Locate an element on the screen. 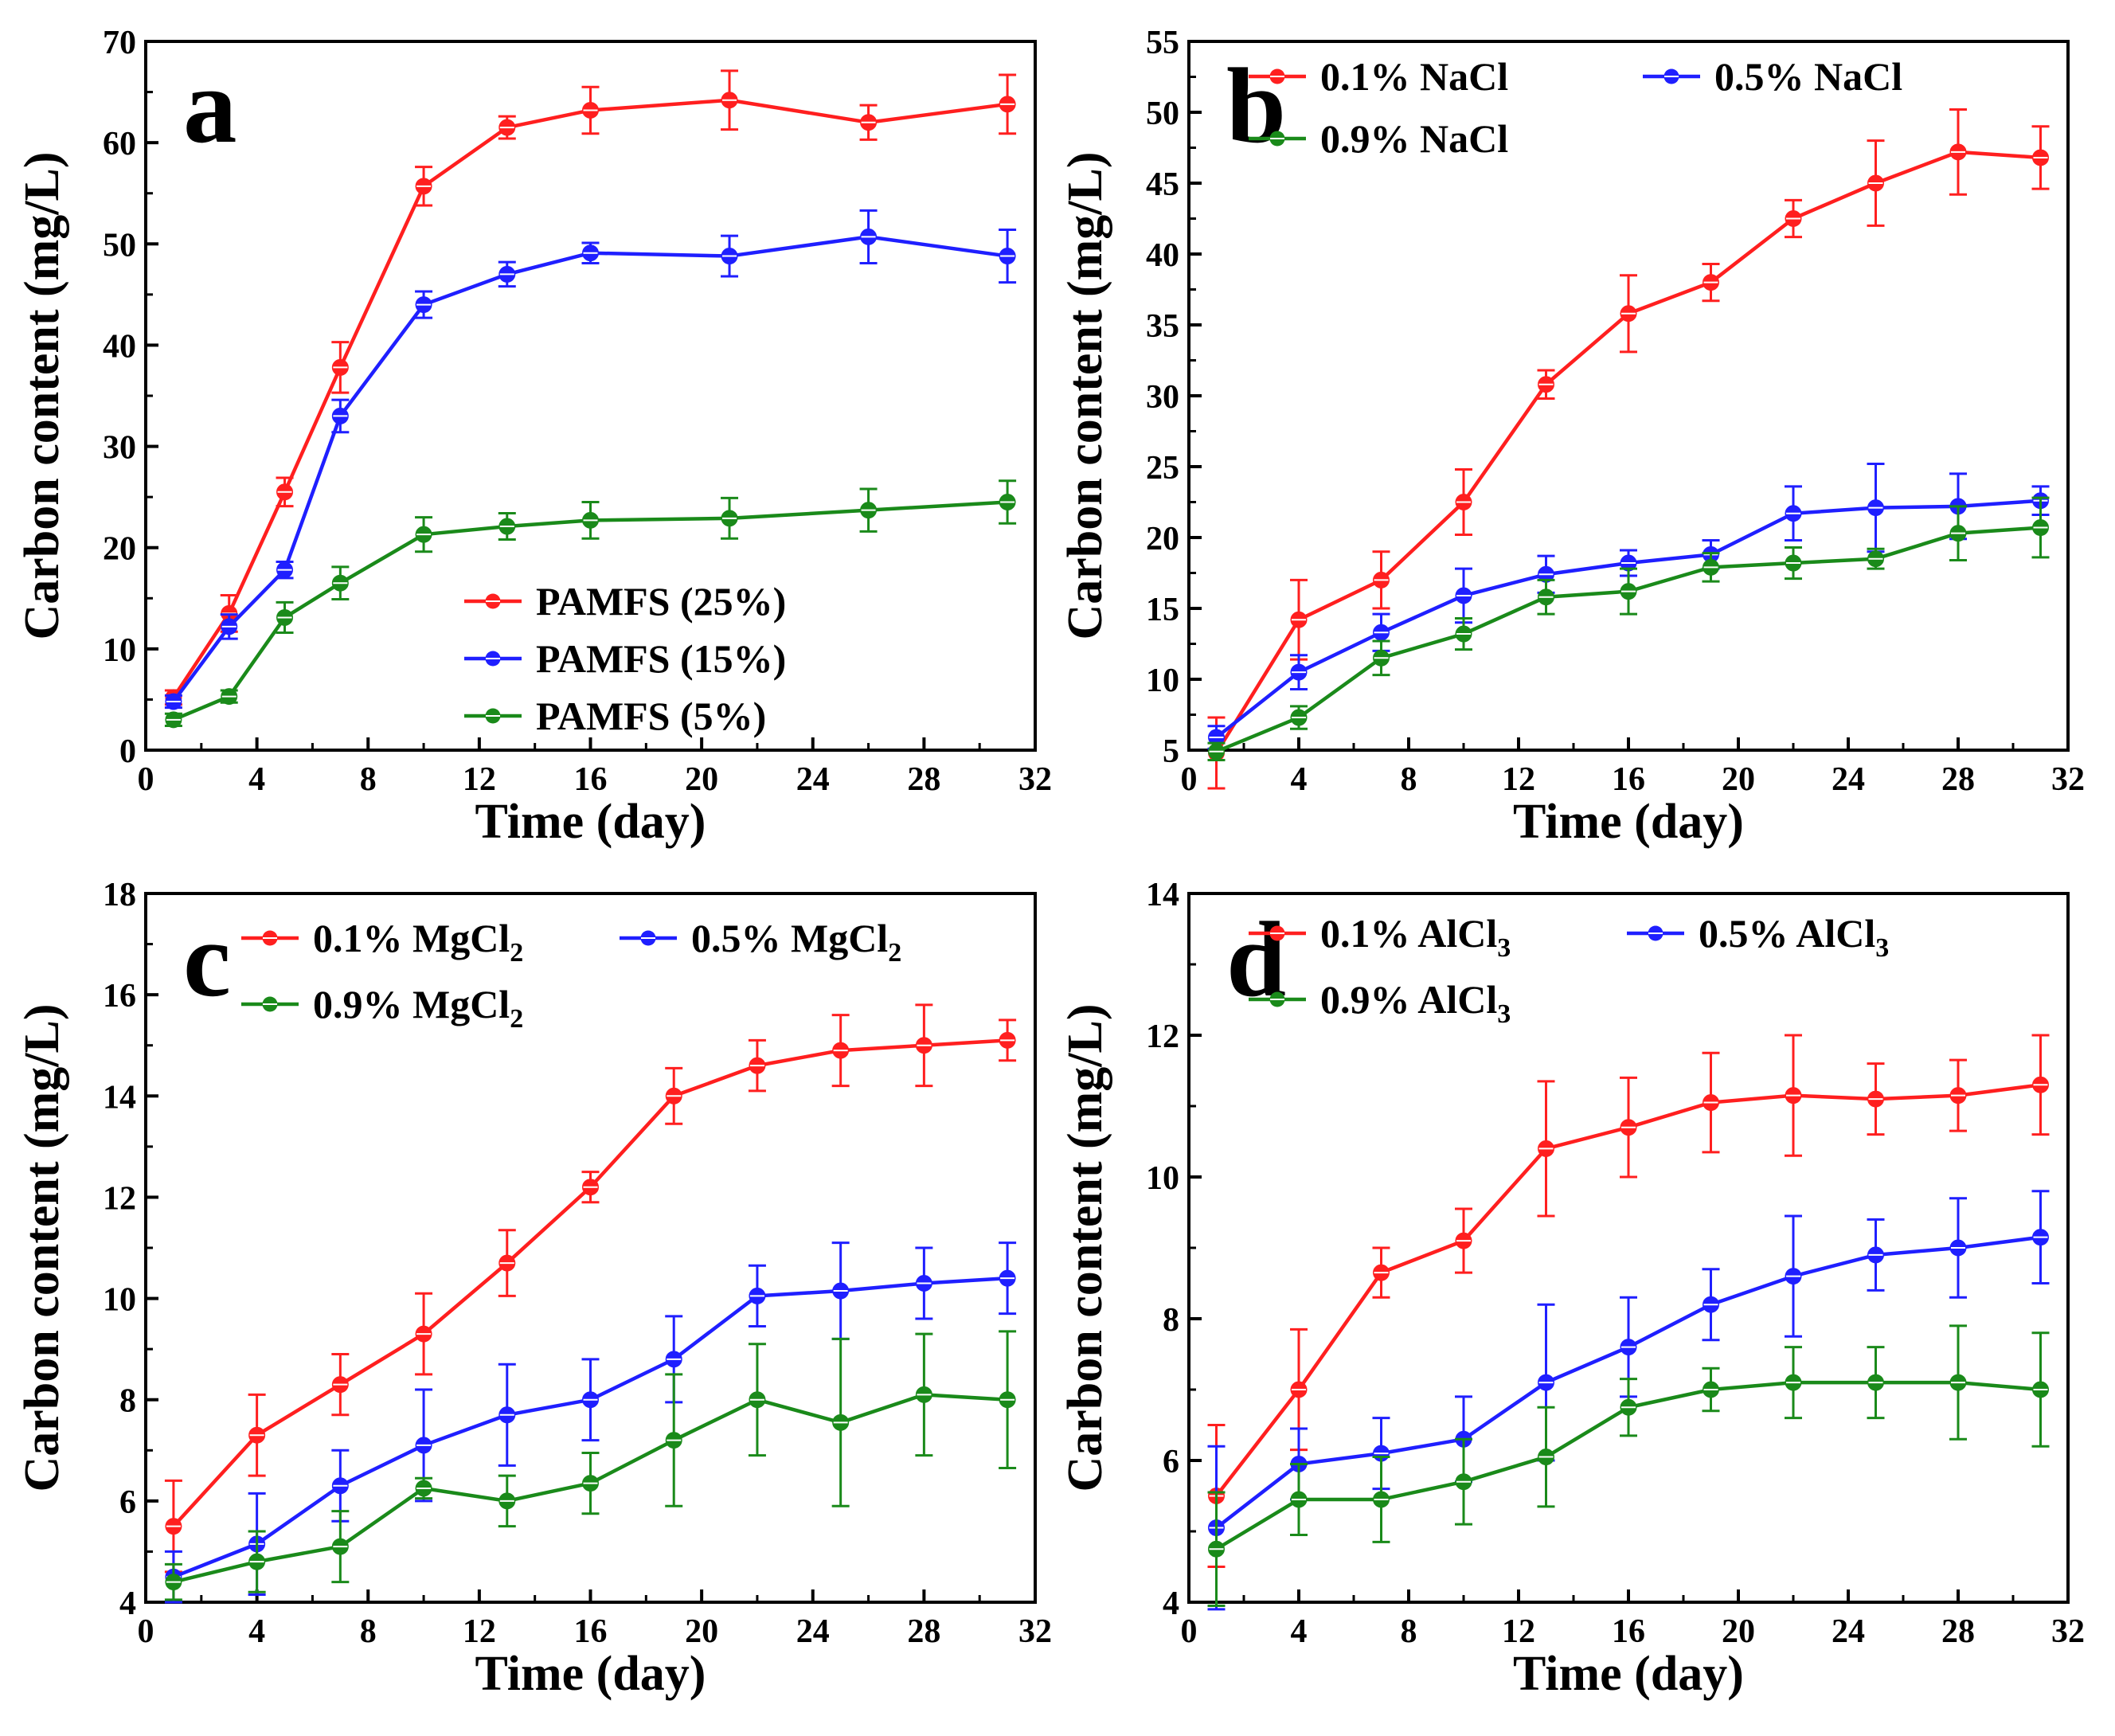 This screenshot has height=1736, width=2115. legend-label: 0.5% MgCl2 is located at coordinates (796, 942).